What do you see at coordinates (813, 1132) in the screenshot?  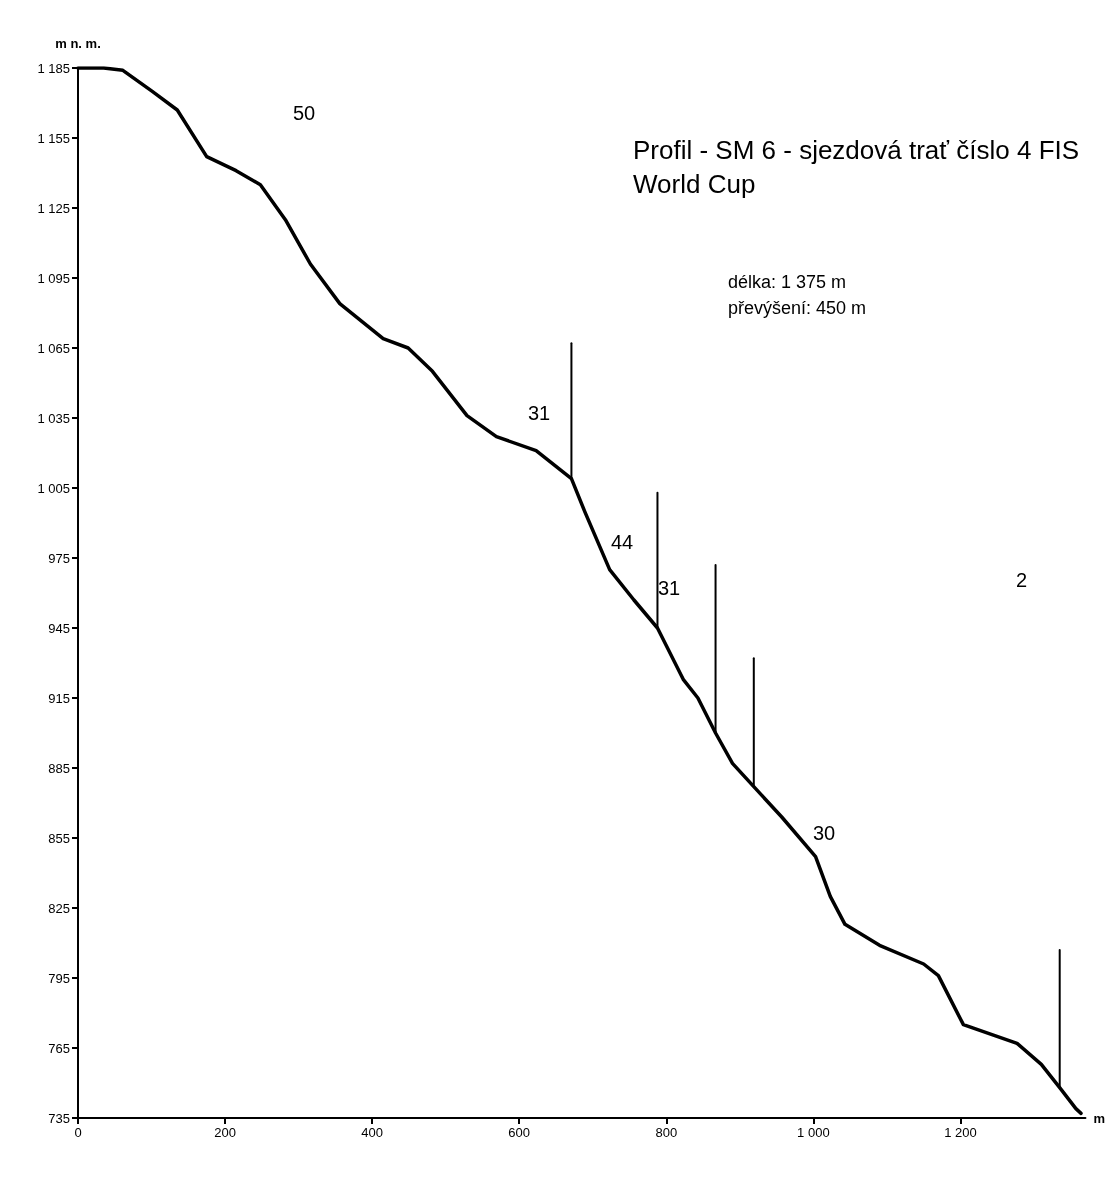 I see `x-tick-label: 1 000` at bounding box center [813, 1132].